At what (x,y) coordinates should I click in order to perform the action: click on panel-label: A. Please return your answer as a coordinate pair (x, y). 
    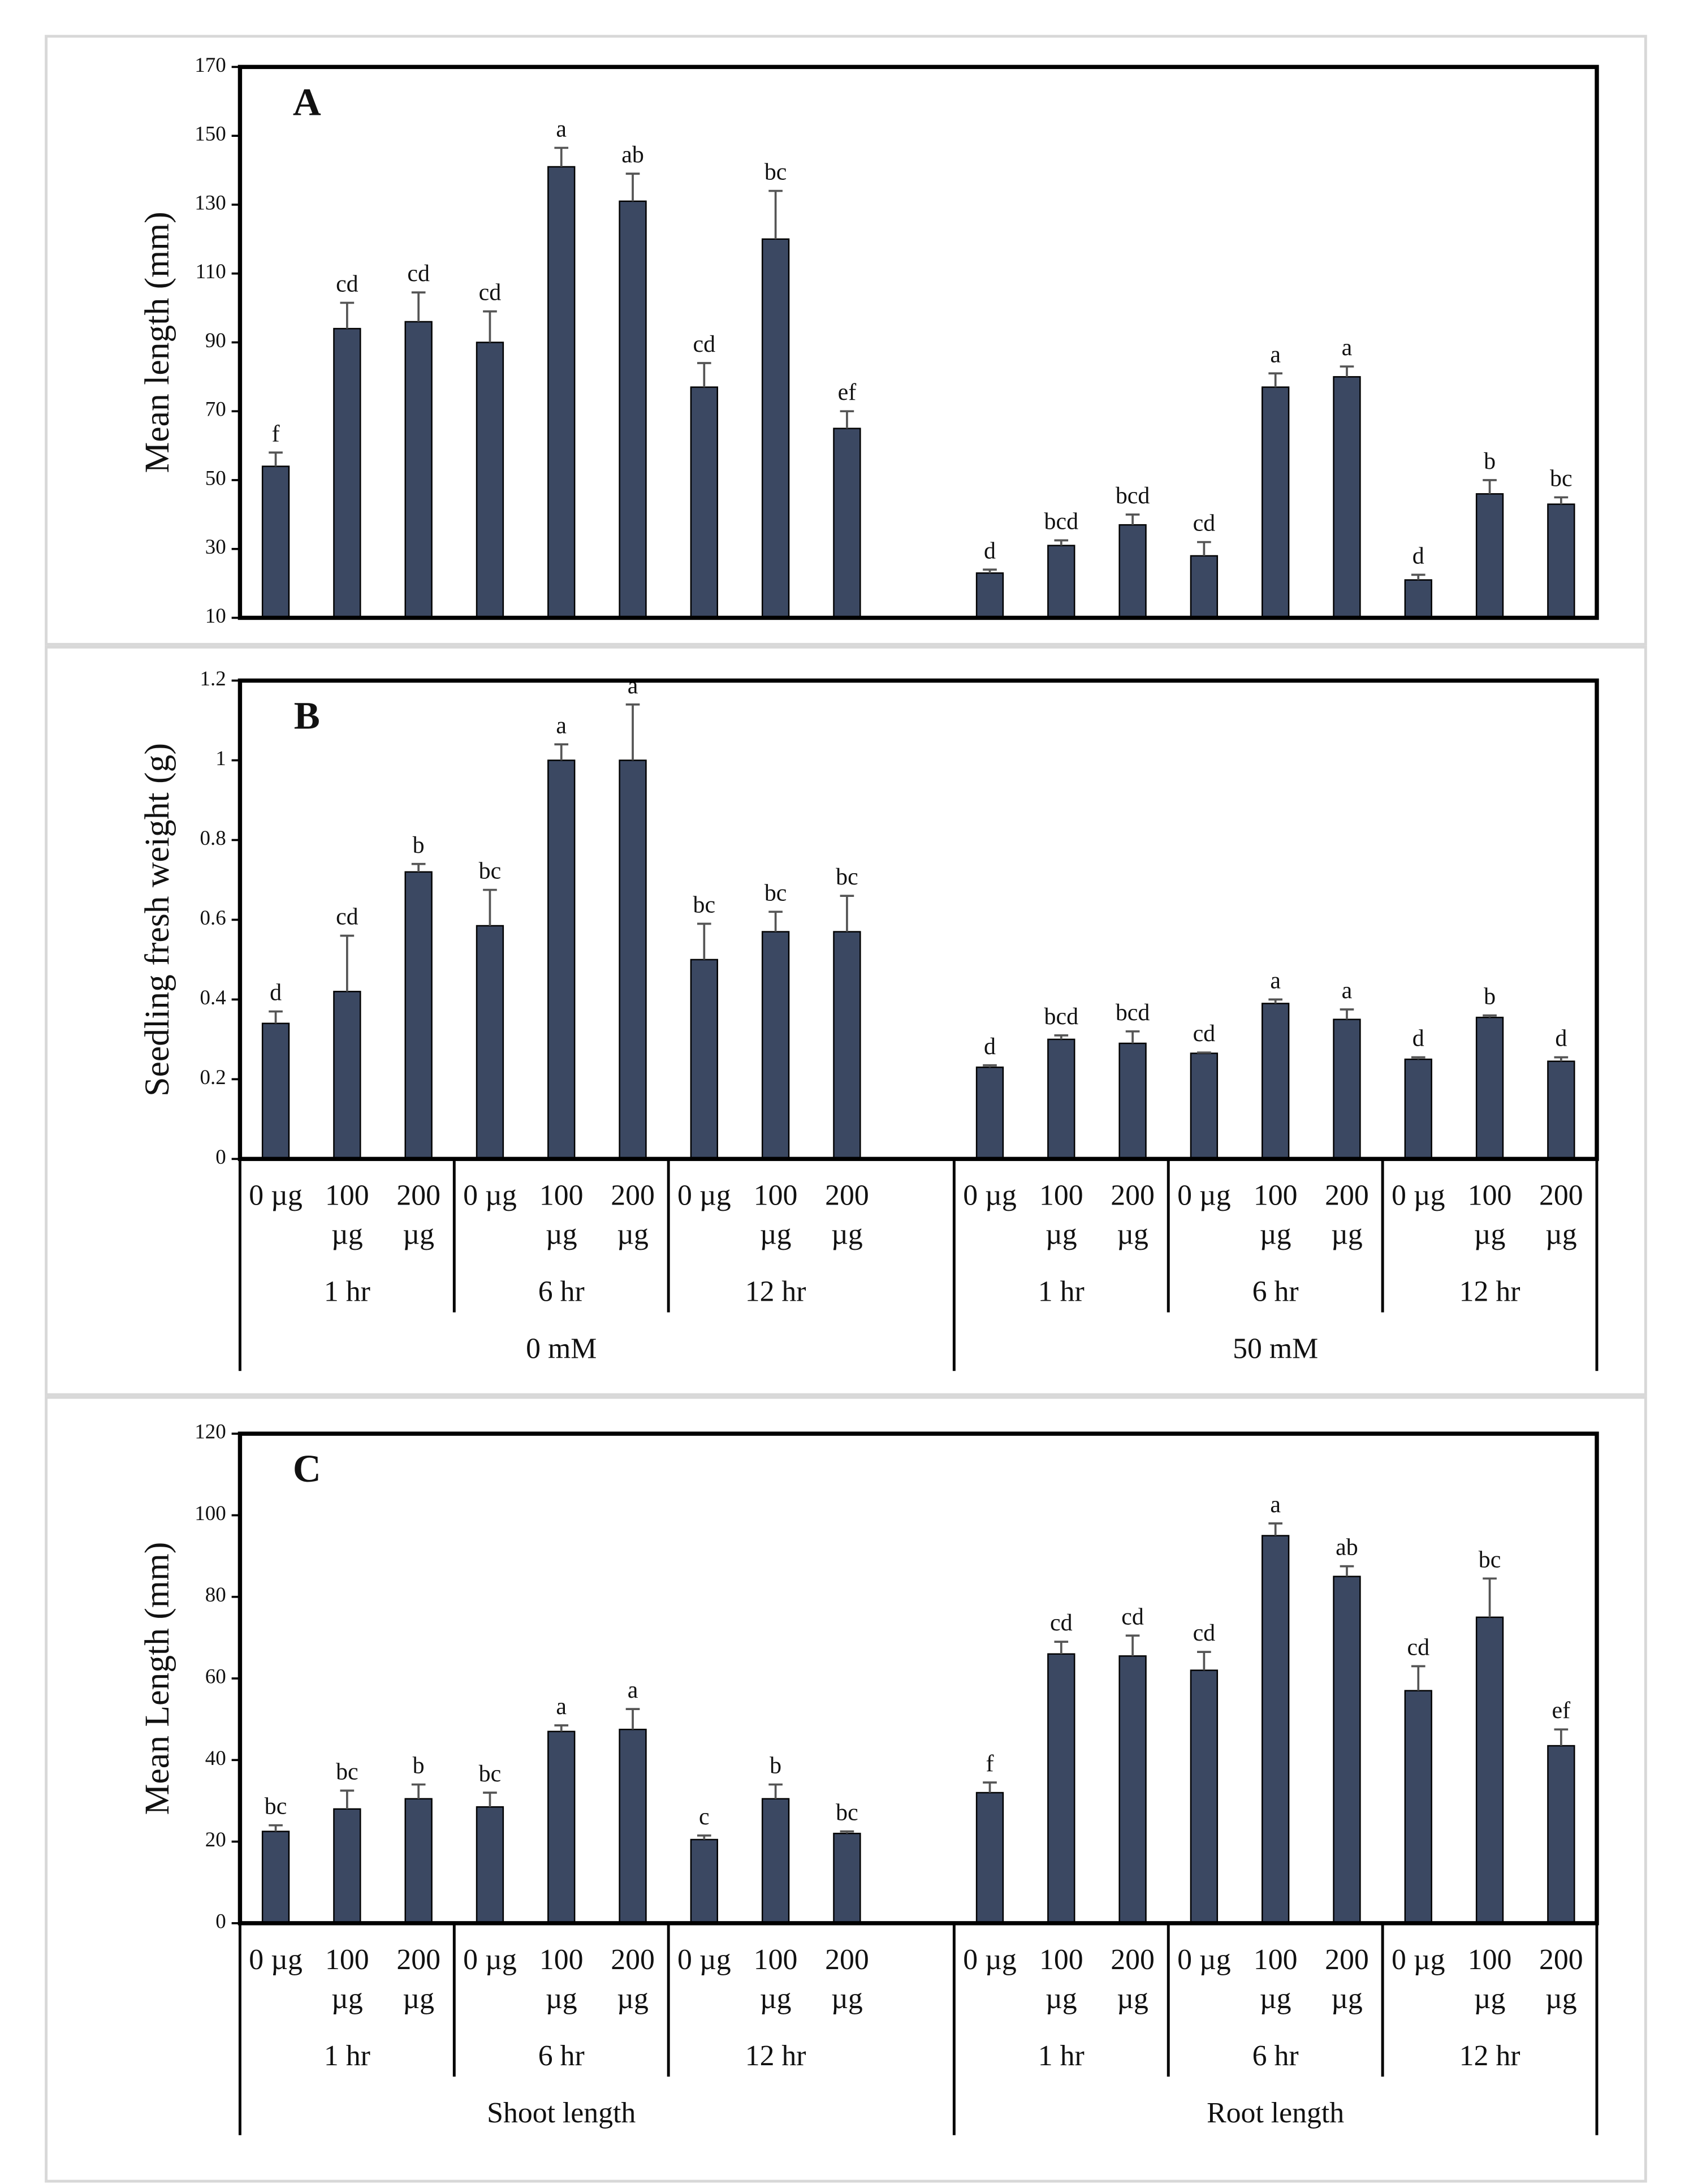
    Looking at the image, I should click on (307, 101).